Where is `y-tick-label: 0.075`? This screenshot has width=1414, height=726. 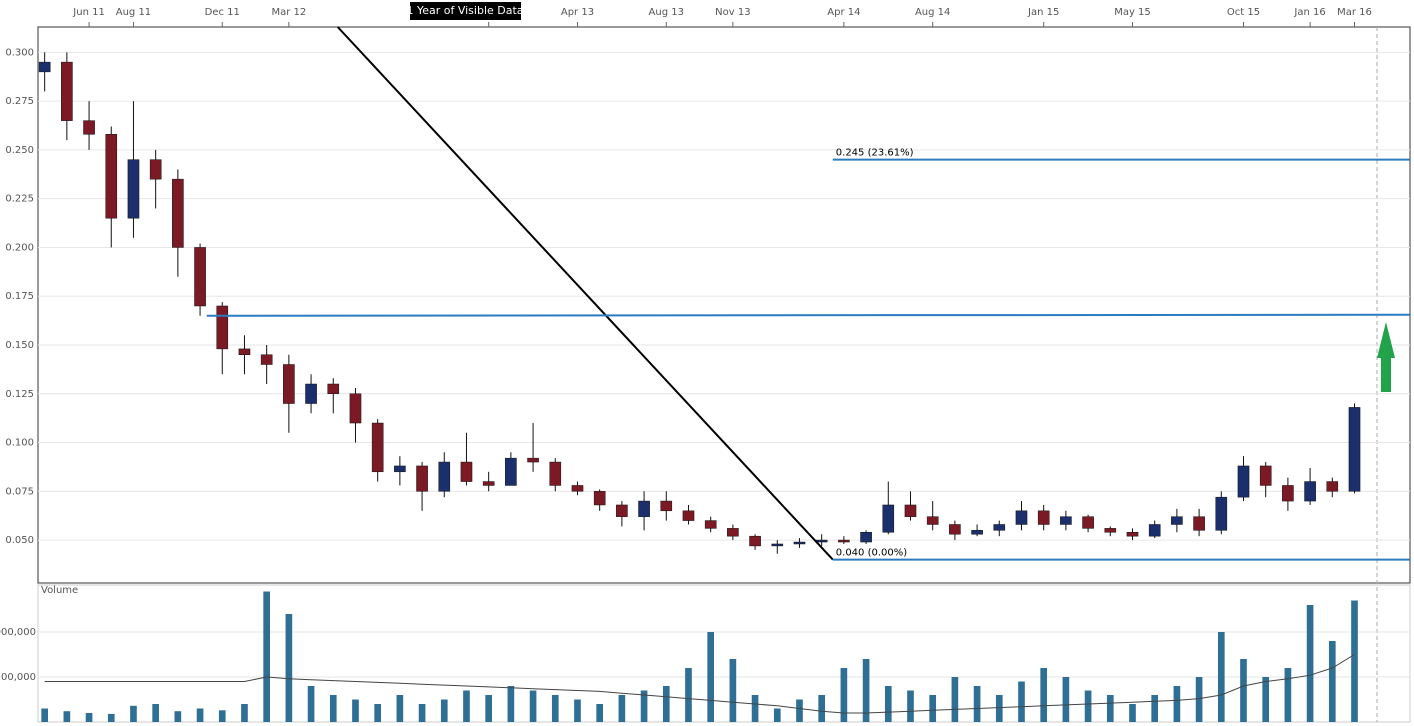
y-tick-label: 0.075 is located at coordinates (19, 491).